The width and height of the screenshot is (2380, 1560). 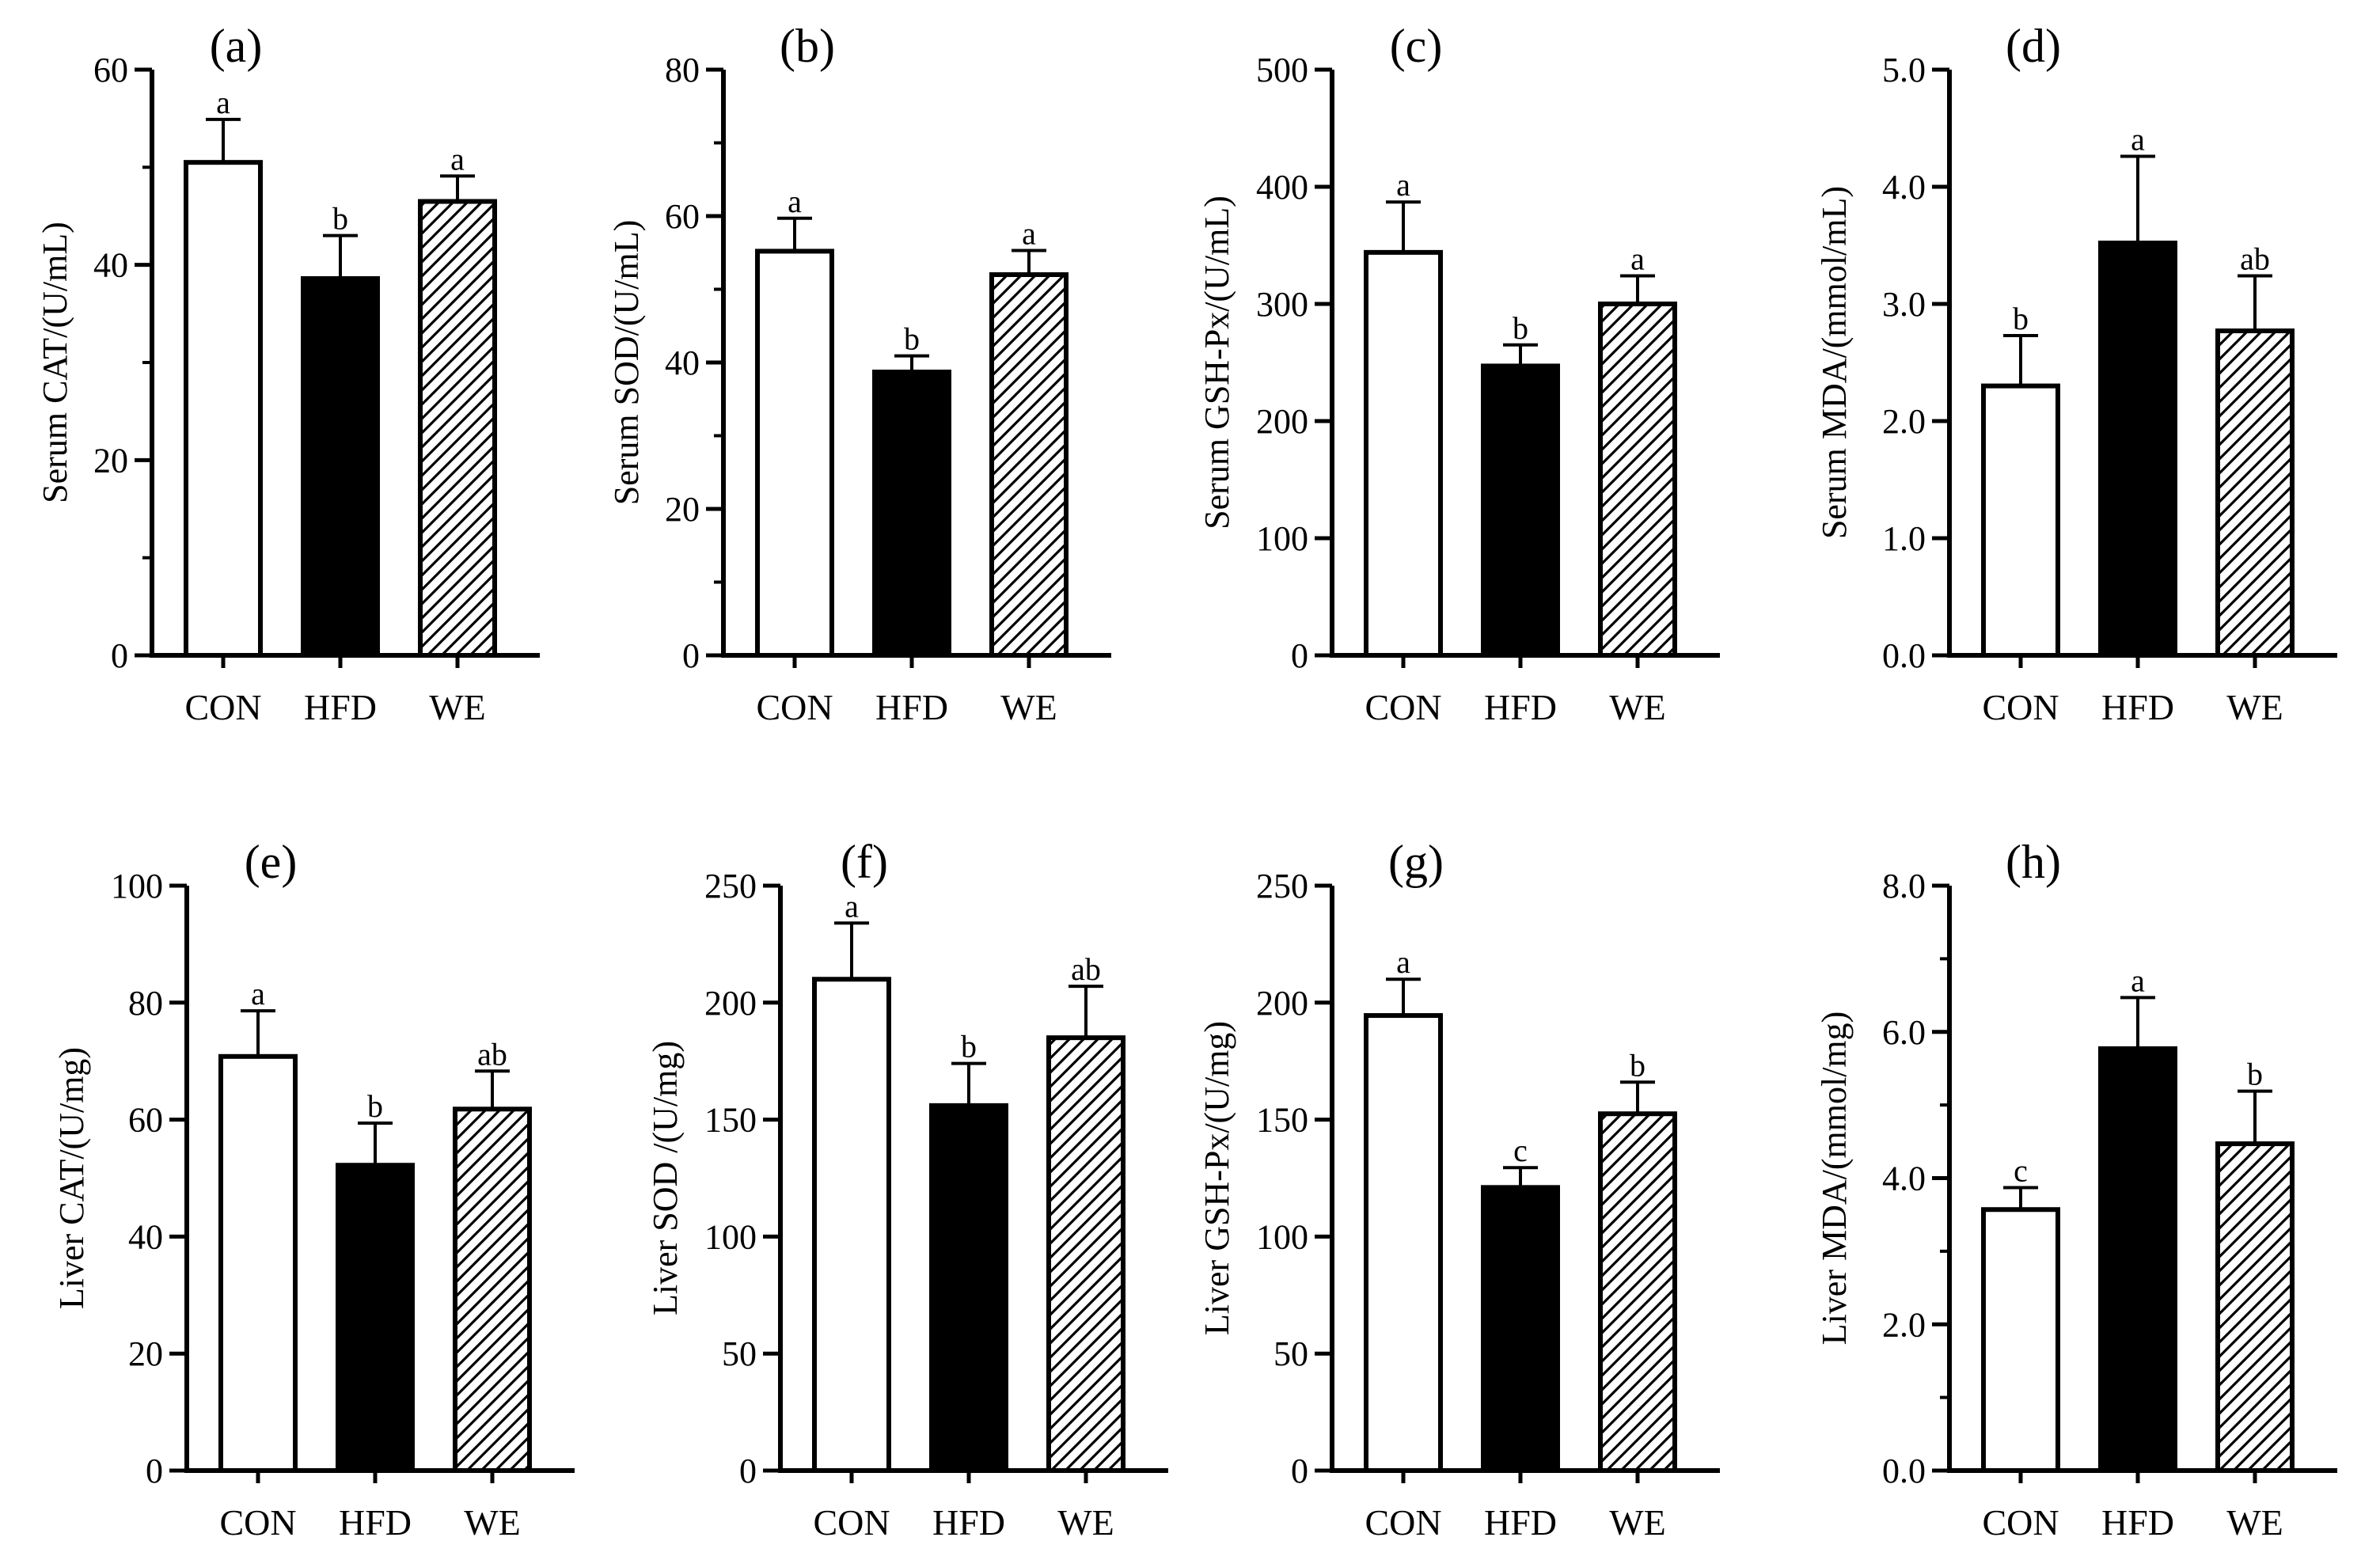 What do you see at coordinates (55, 362) in the screenshot?
I see `y-axis-label: Serum CAT/(U/mL)` at bounding box center [55, 362].